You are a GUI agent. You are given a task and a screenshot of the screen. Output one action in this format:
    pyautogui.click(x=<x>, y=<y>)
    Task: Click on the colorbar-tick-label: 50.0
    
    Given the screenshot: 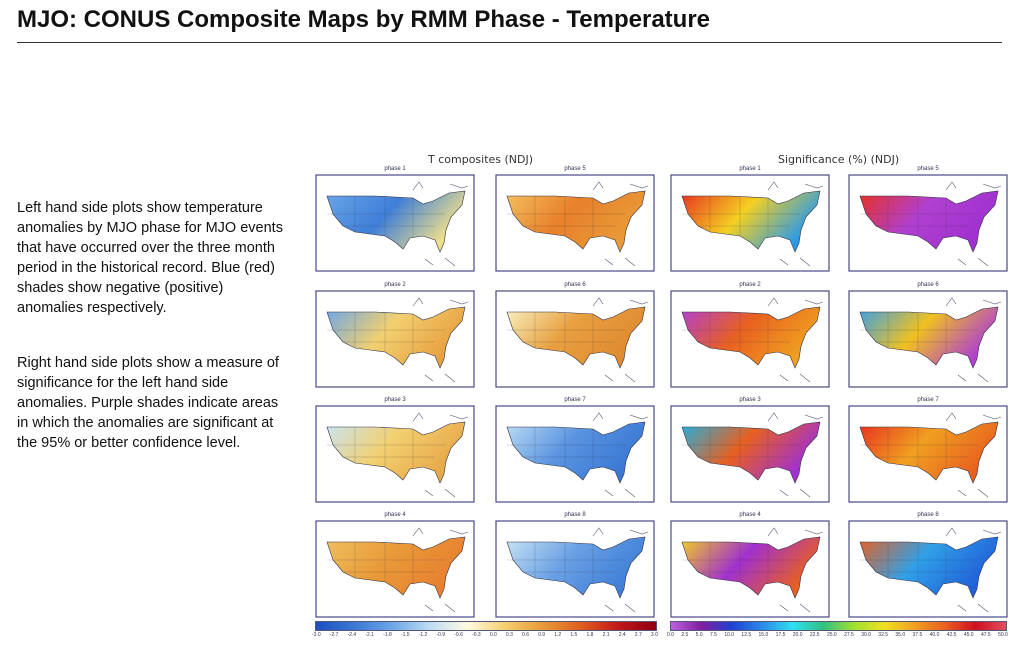 What is the action you would take?
    pyautogui.click(x=1003, y=635)
    